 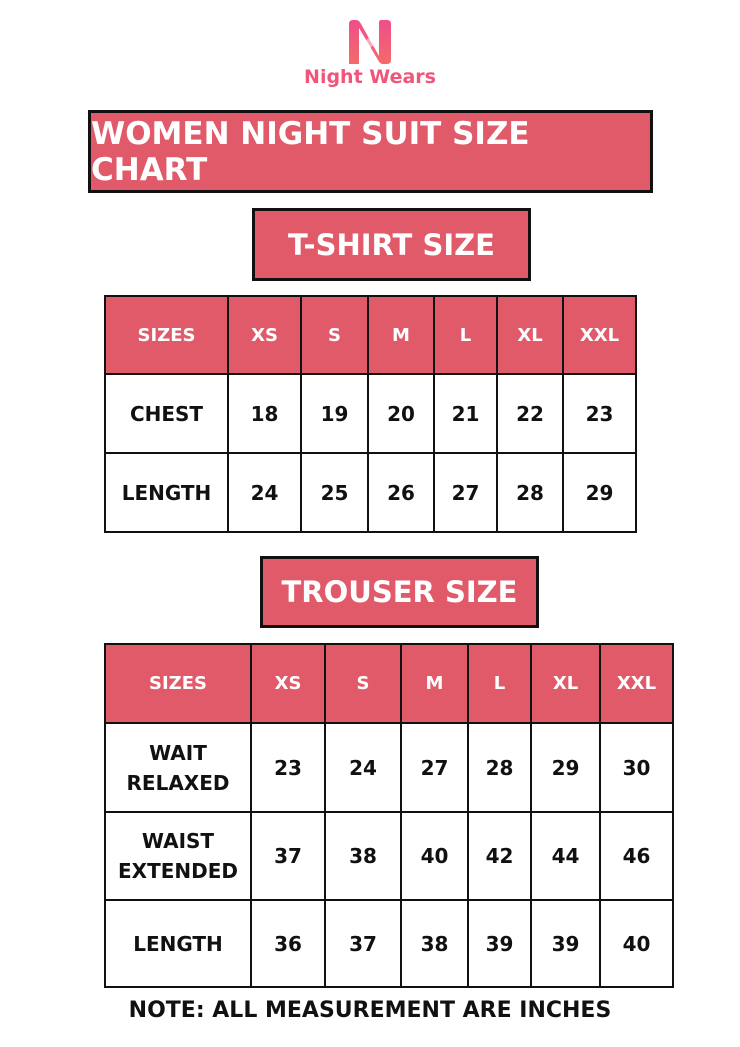 I want to click on value-cell: 46, so click(x=636, y=856).